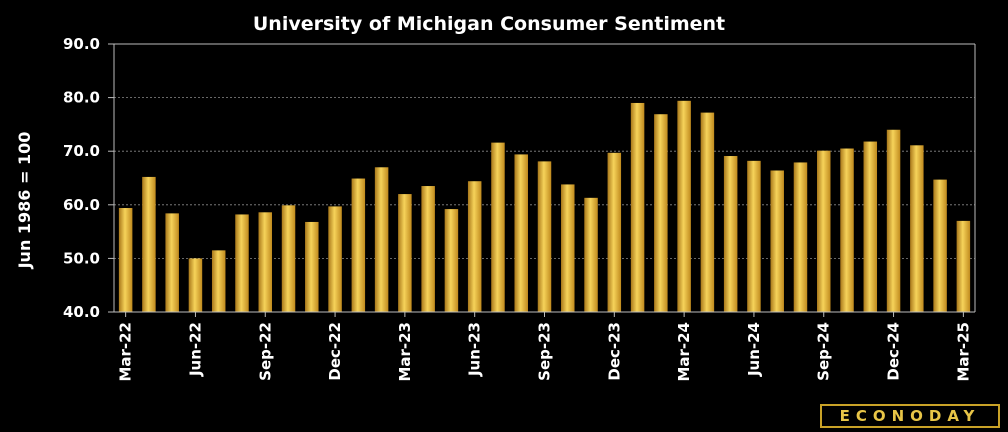  I want to click on y-tick-labels: 40.0 50.0 60.0 70.0 80.0 90.0, so click(81, 178).